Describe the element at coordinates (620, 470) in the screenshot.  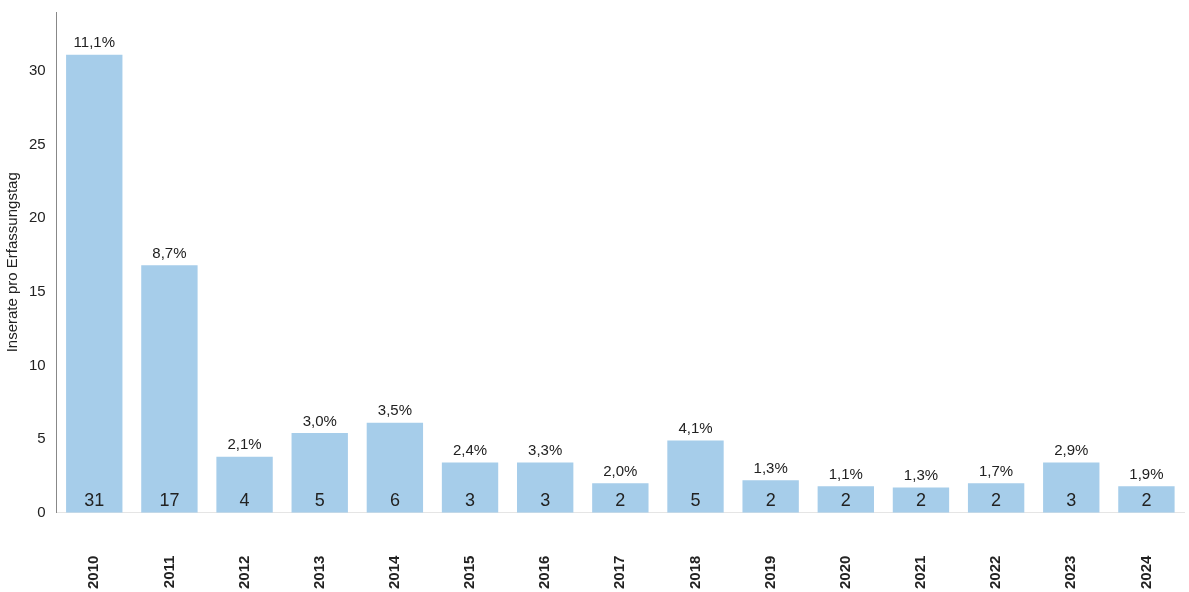
I see `annotation: 2,0%` at that location.